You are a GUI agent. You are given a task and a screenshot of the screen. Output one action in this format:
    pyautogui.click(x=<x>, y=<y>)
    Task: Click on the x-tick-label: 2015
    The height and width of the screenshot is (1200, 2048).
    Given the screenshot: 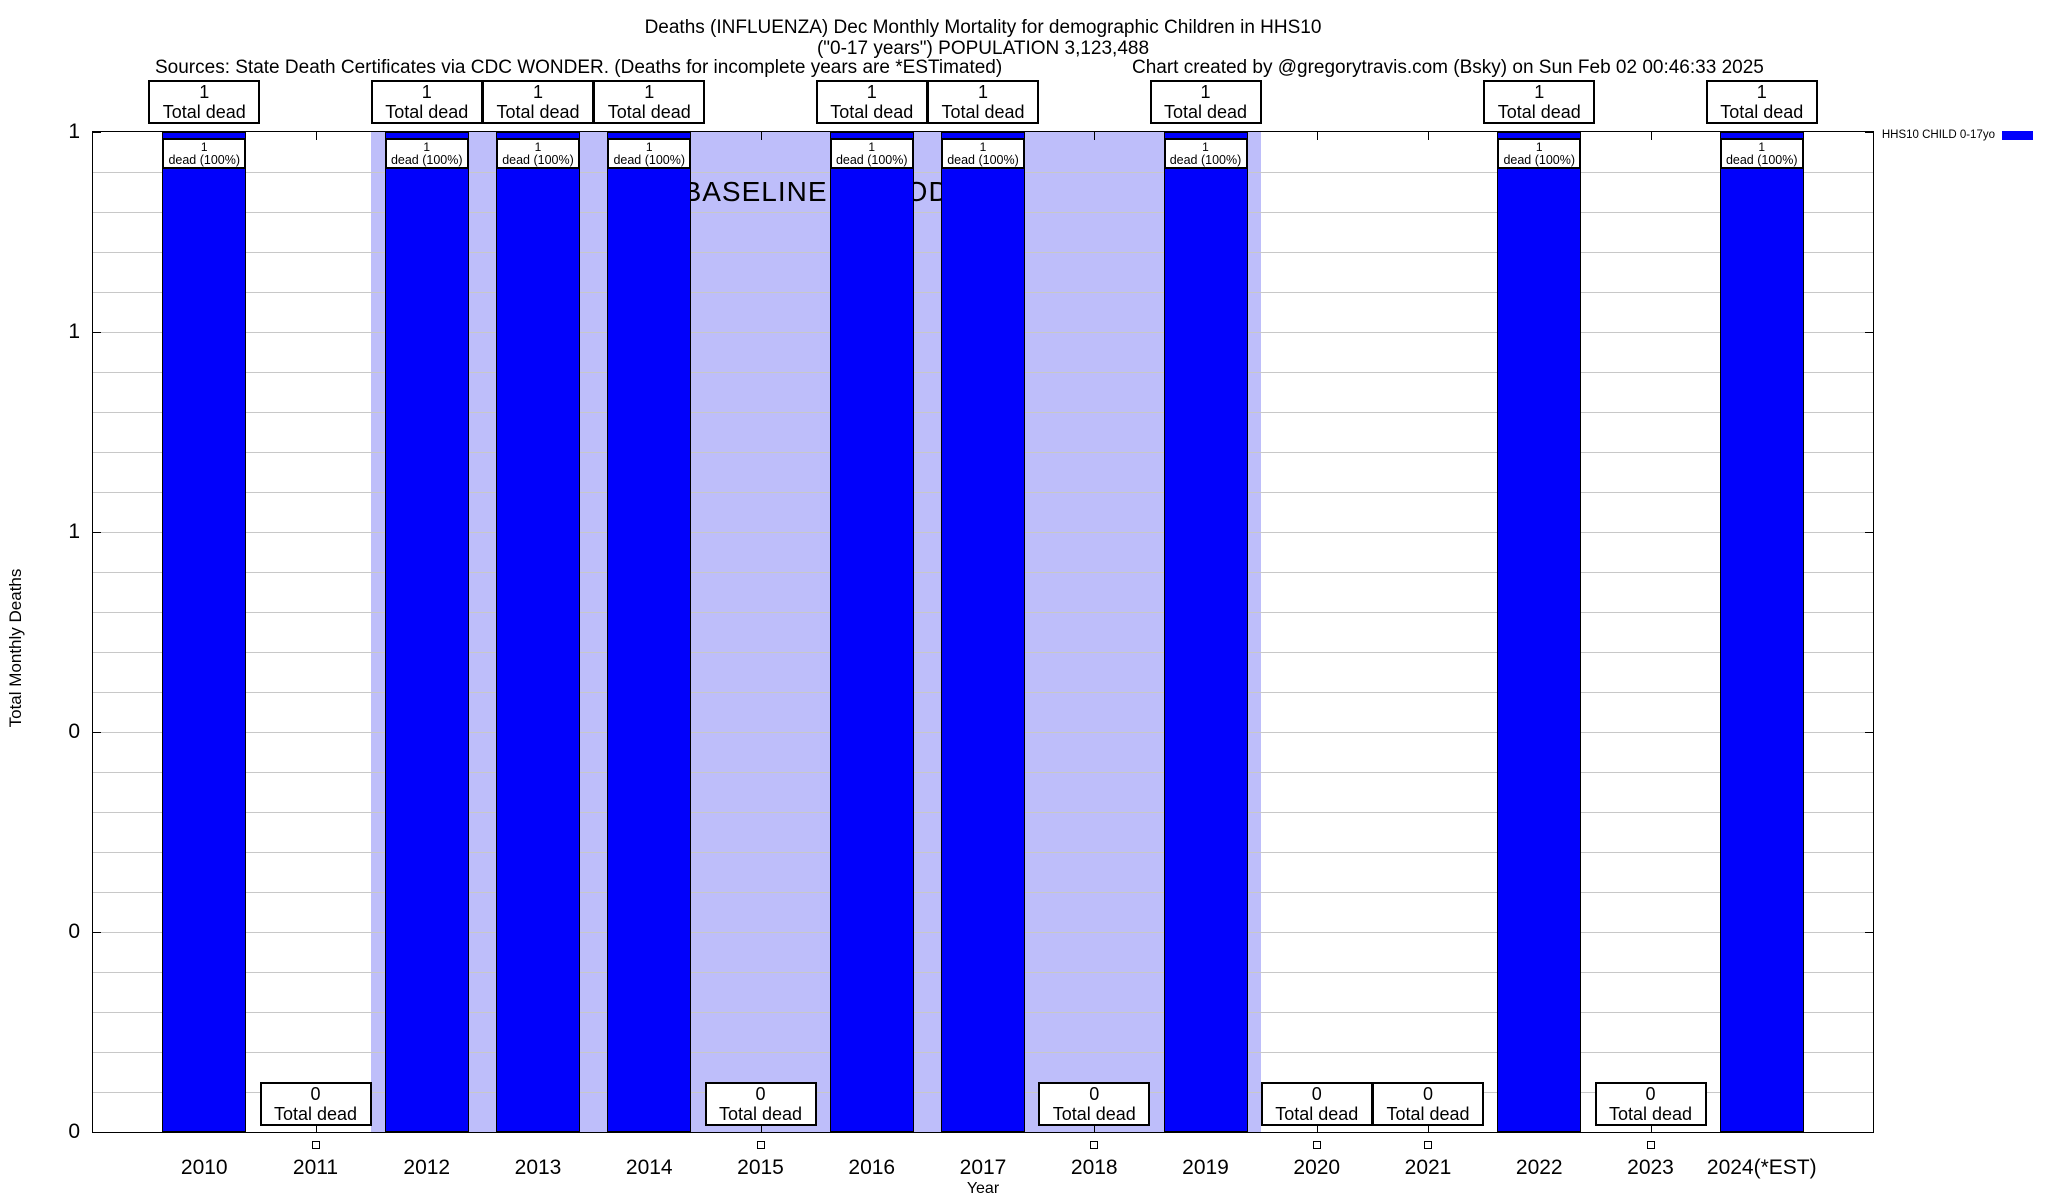 What is the action you would take?
    pyautogui.click(x=760, y=1167)
    